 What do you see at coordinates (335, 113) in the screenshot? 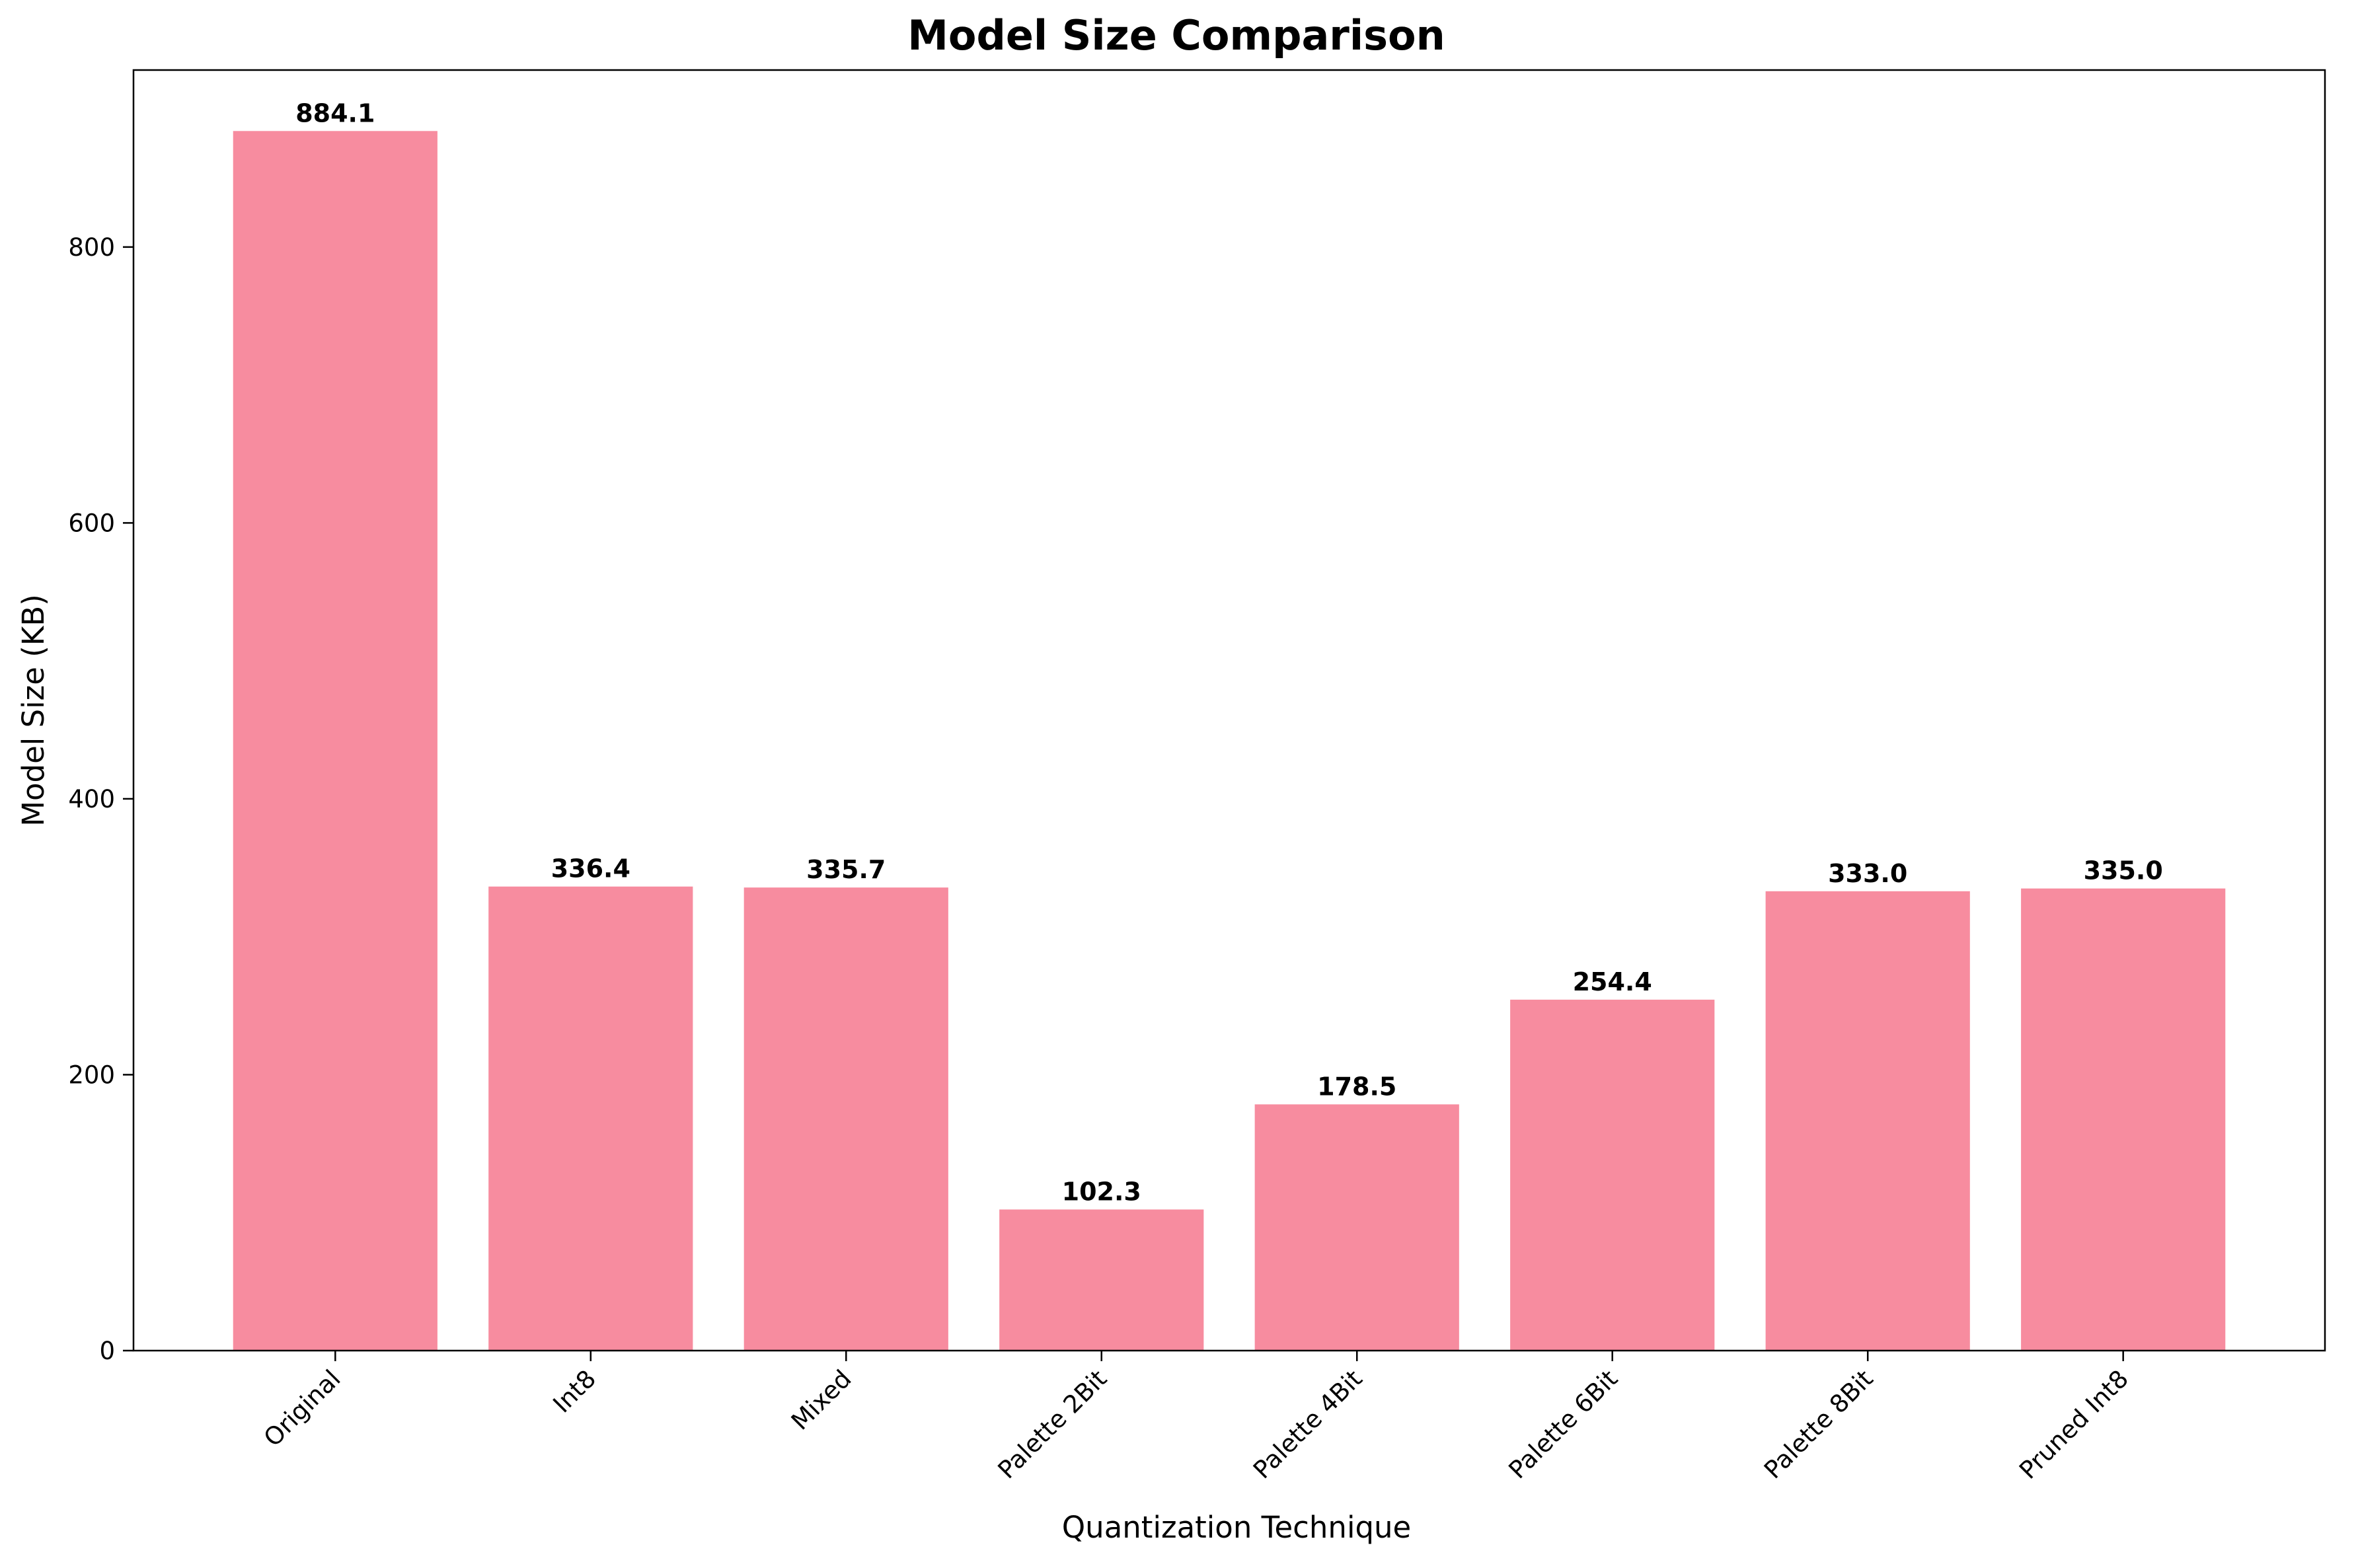
I see `bar-value-label: 884.1` at bounding box center [335, 113].